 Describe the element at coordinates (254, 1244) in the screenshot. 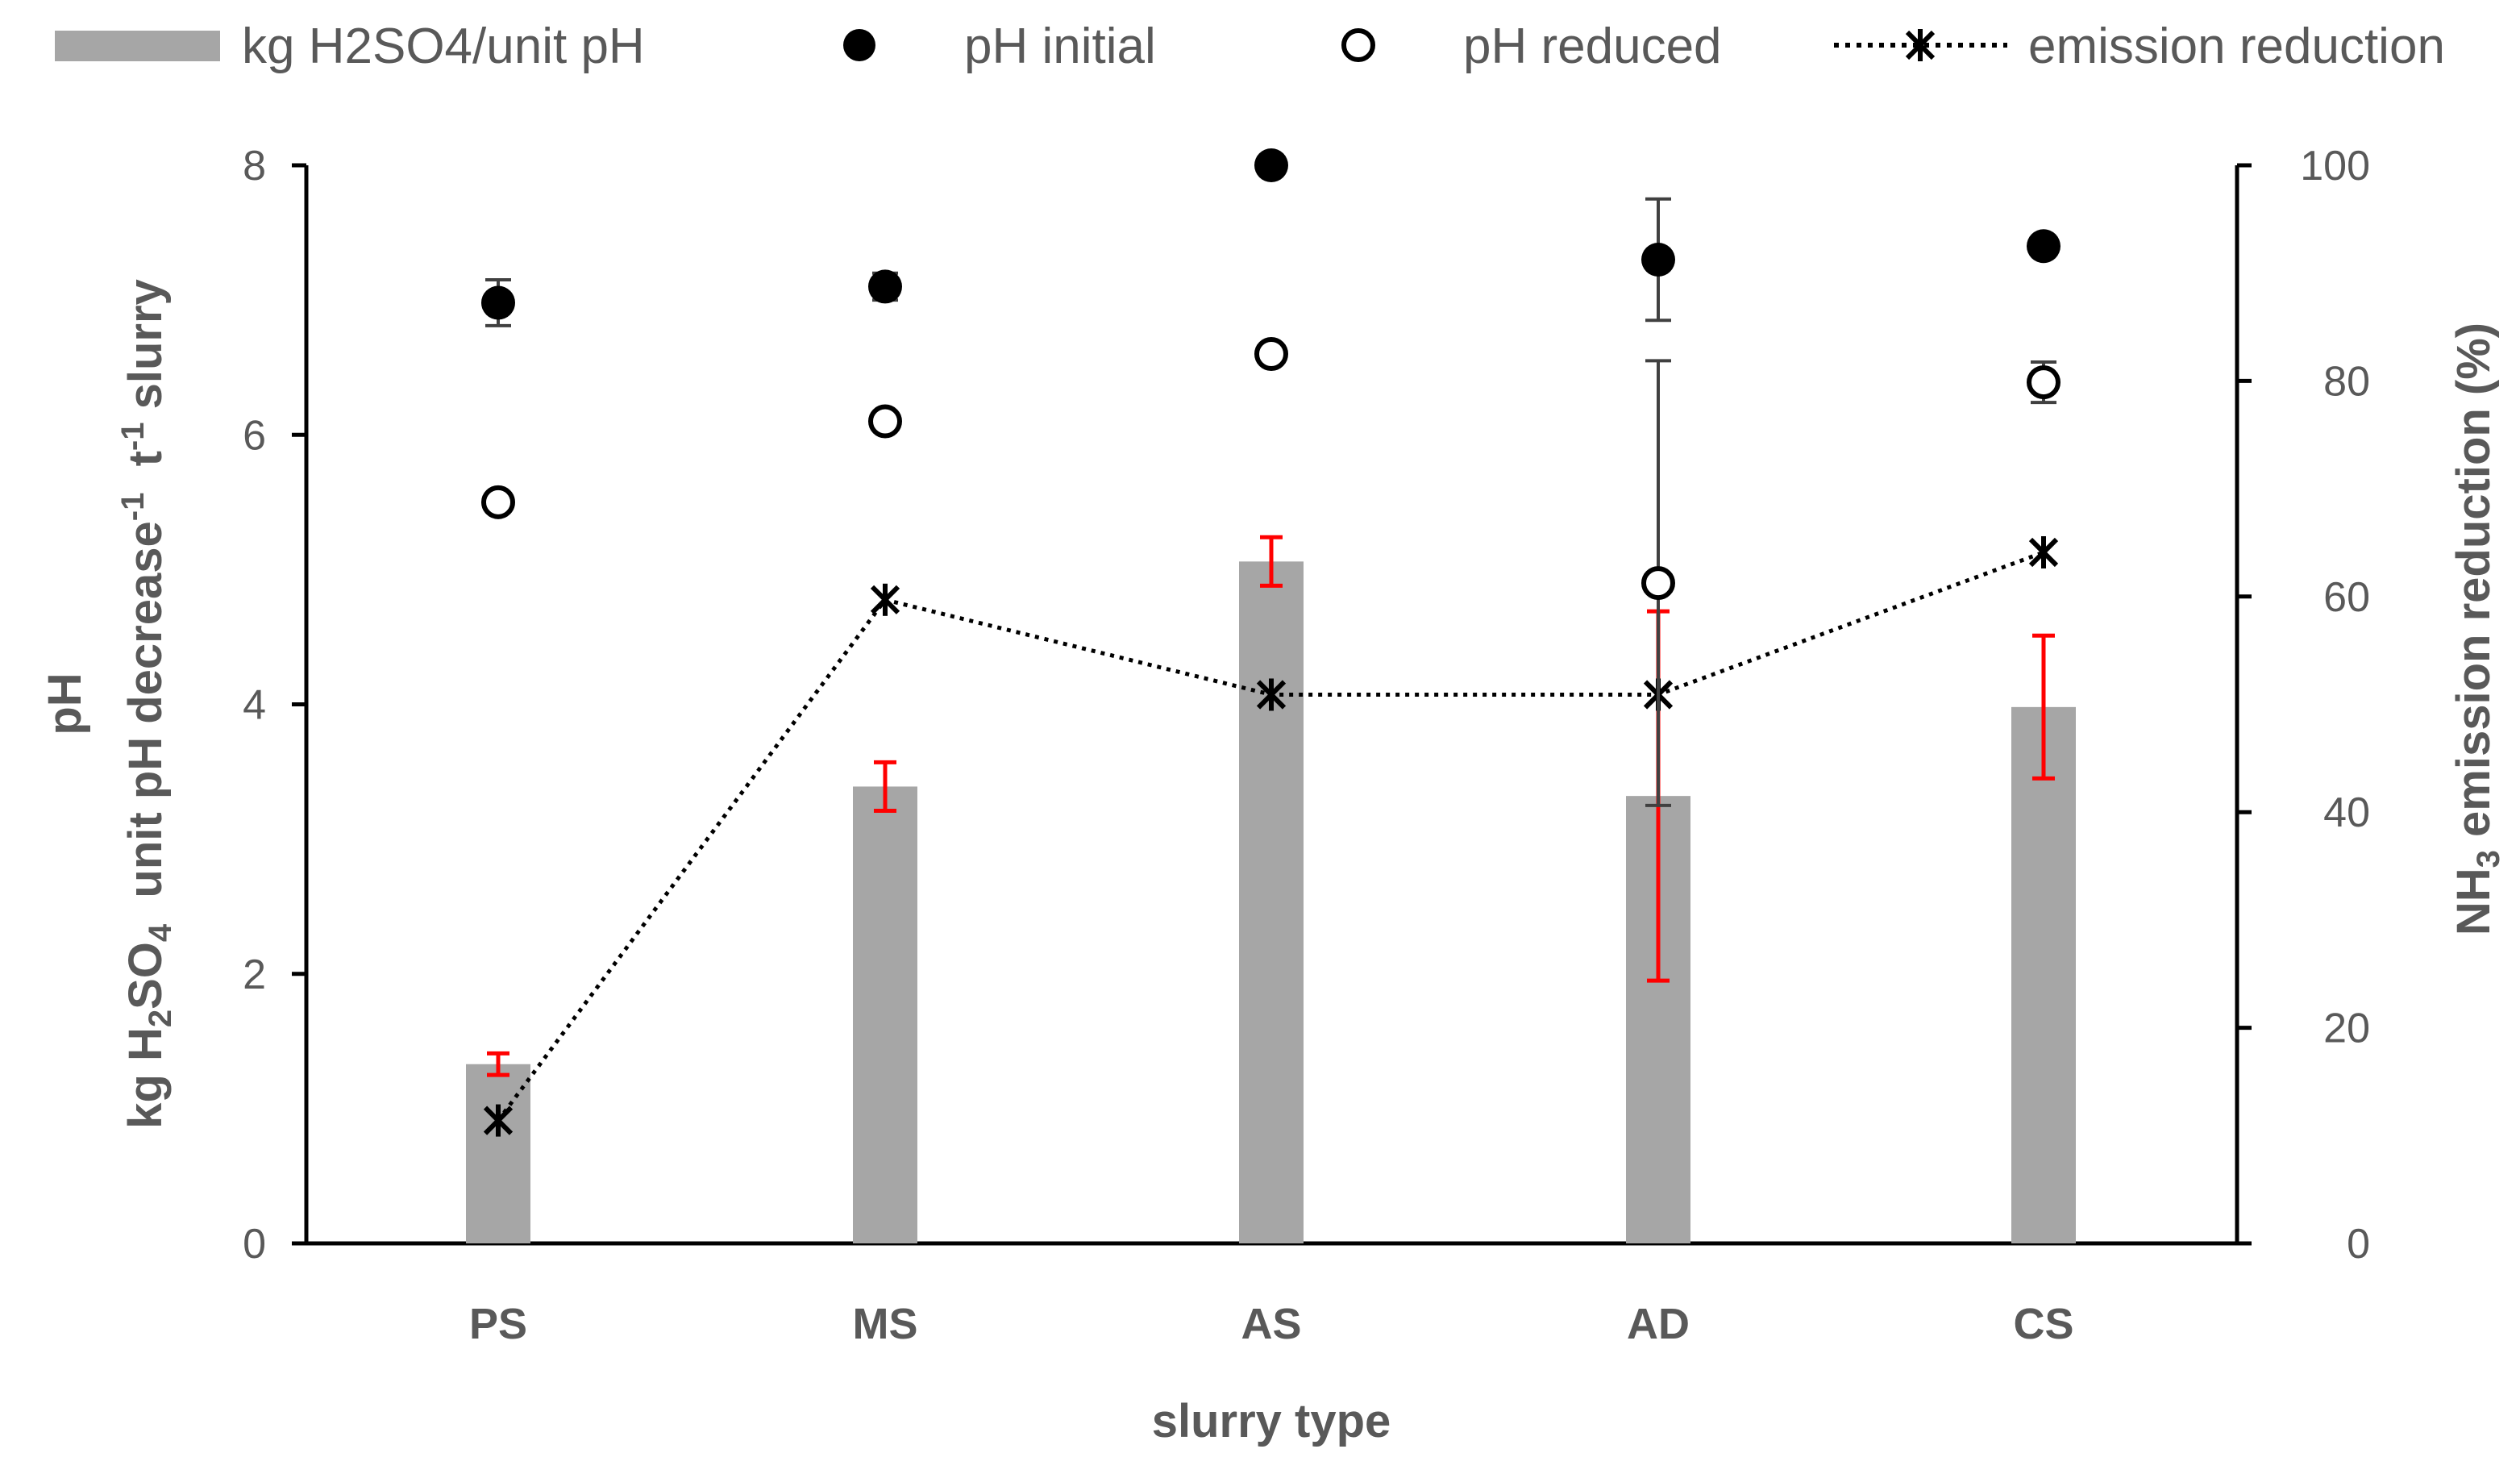

I see `left-tick-label: 0` at that location.